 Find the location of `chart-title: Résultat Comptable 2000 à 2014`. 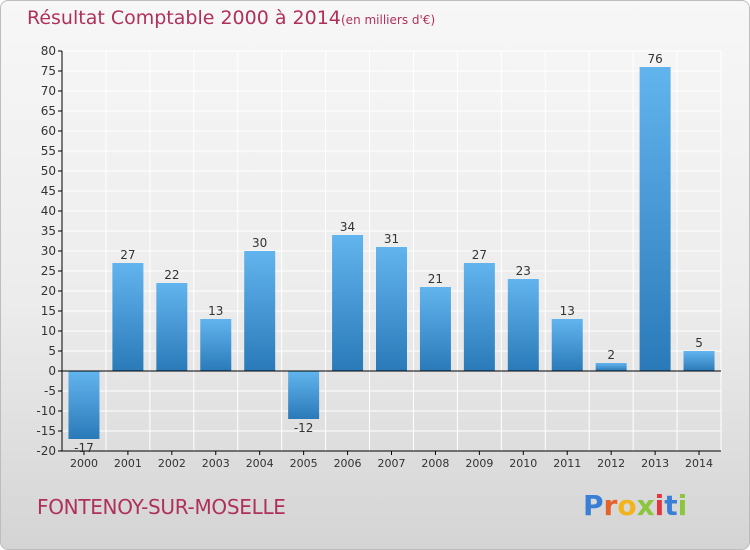

chart-title: Résultat Comptable 2000 à 2014 is located at coordinates (184, 18).